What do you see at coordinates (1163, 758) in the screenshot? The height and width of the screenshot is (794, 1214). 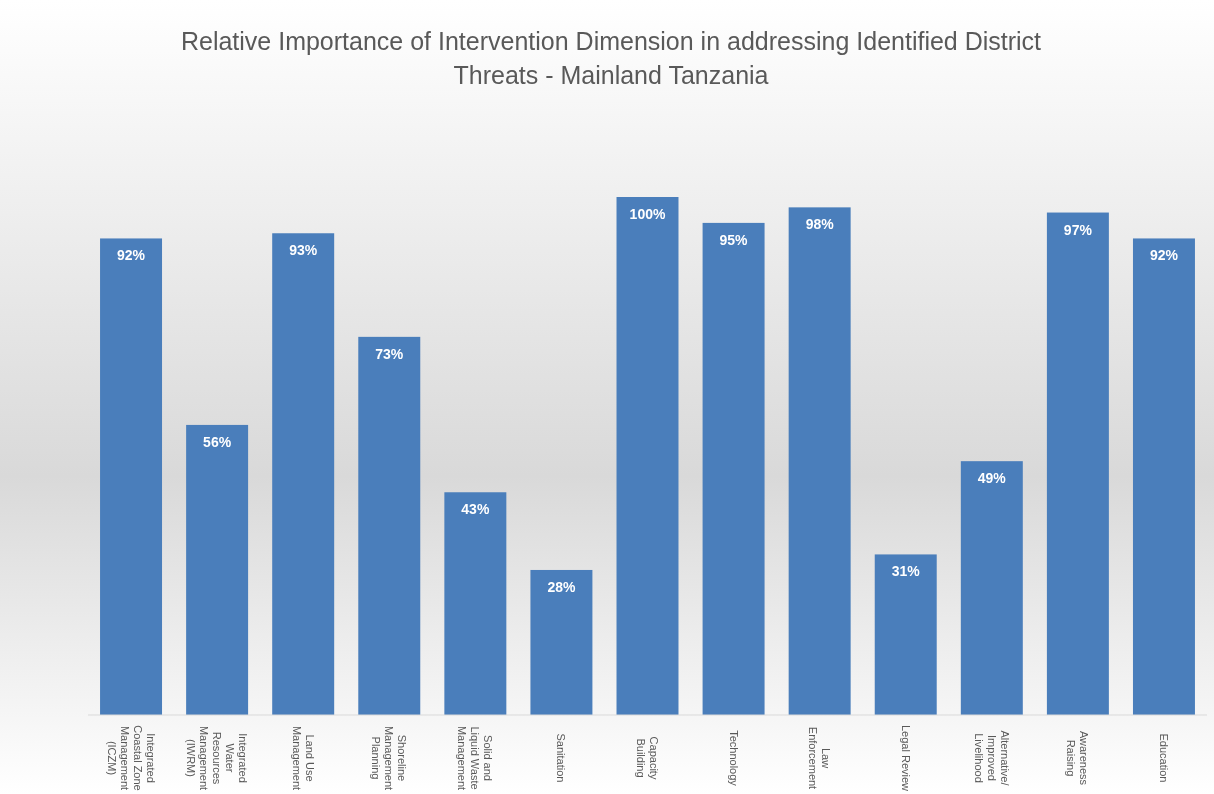 I see `x-tick-label: Education` at bounding box center [1163, 758].